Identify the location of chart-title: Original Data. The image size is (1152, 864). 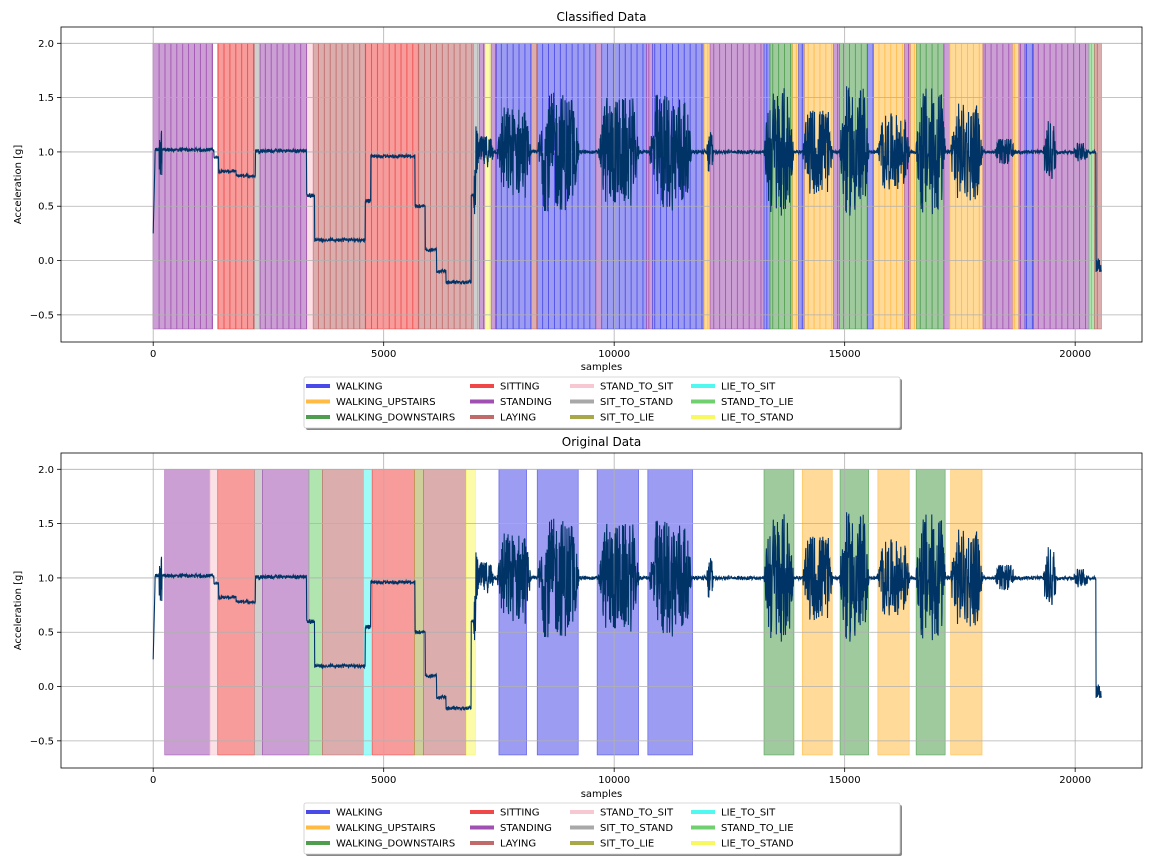
(601, 442).